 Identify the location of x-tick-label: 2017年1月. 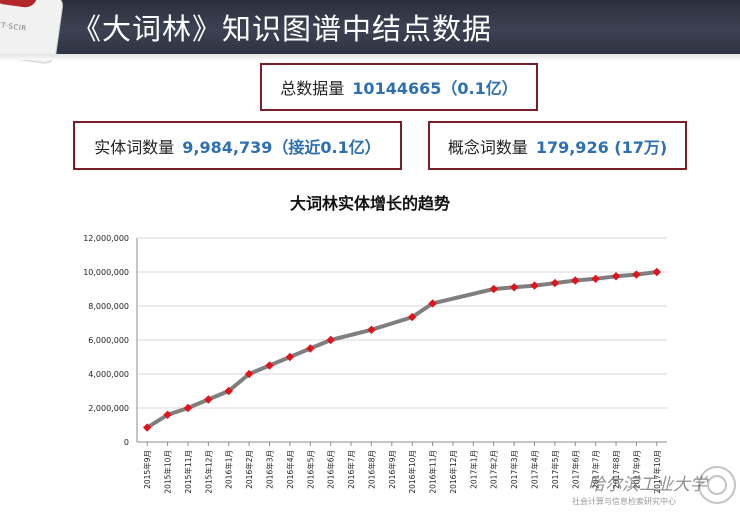
(473, 469).